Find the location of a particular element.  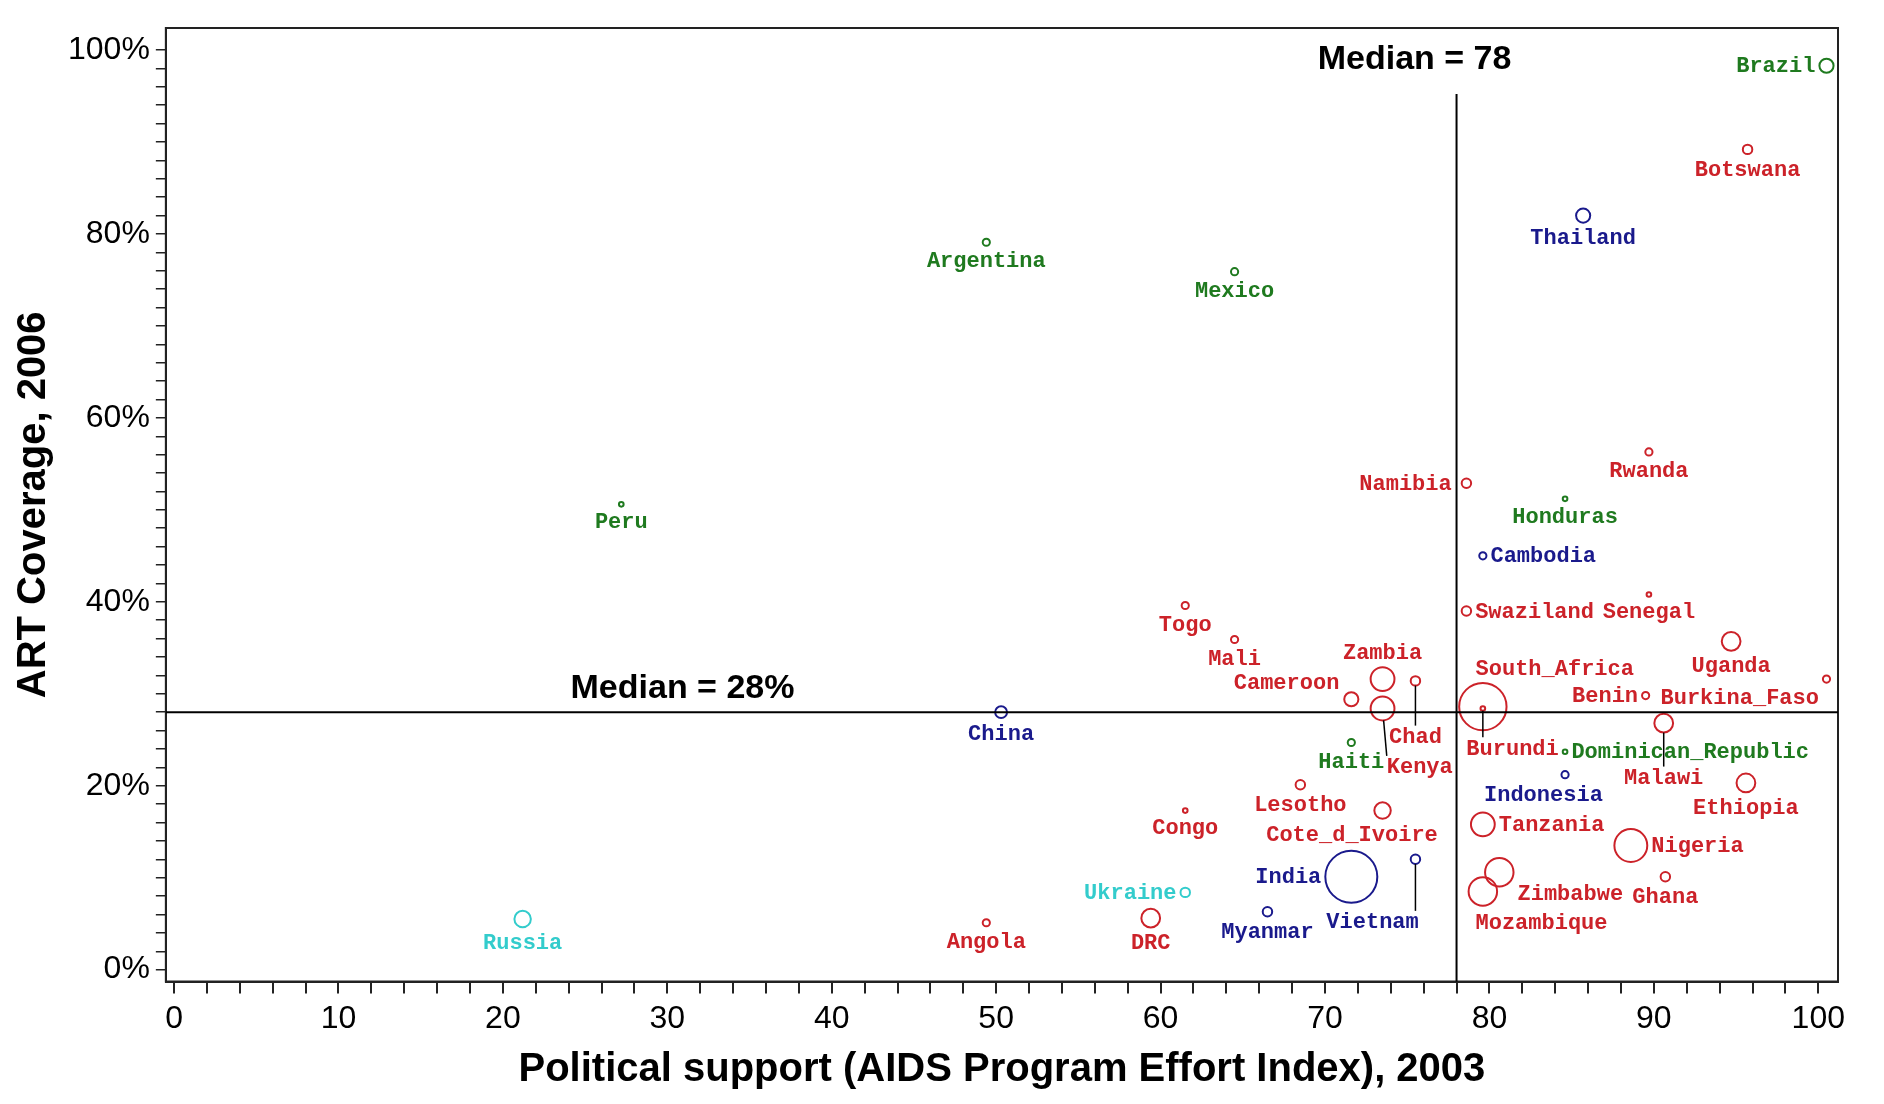

annotation: Swaziland is located at coordinates (1534, 612).